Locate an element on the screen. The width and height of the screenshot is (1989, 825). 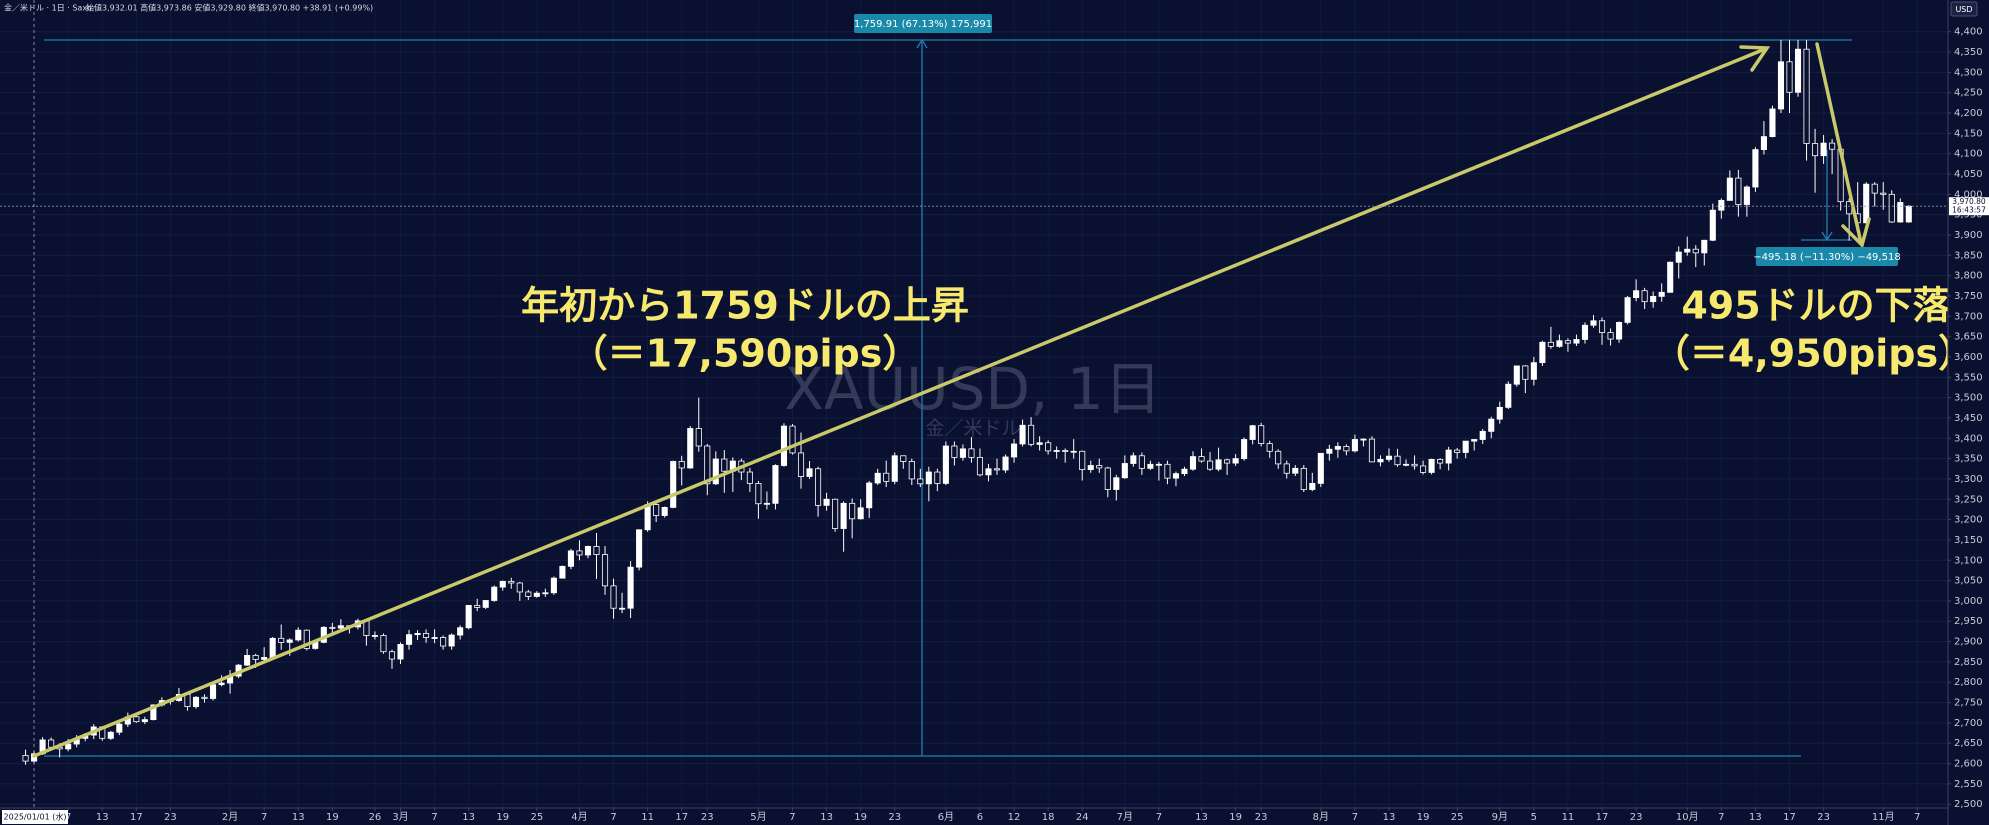
y-tick-label: 2,850 is located at coordinates (1968, 662).